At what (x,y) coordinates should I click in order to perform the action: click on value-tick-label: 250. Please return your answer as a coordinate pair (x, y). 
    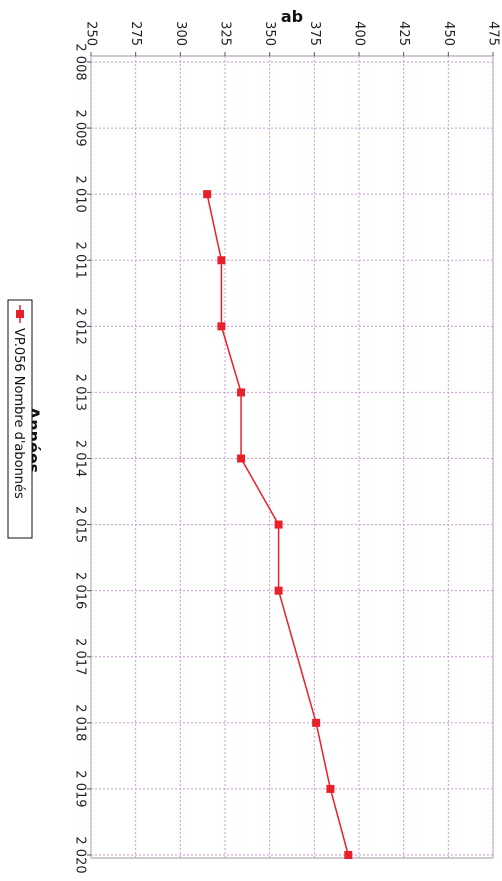
    Looking at the image, I should click on (91, 33).